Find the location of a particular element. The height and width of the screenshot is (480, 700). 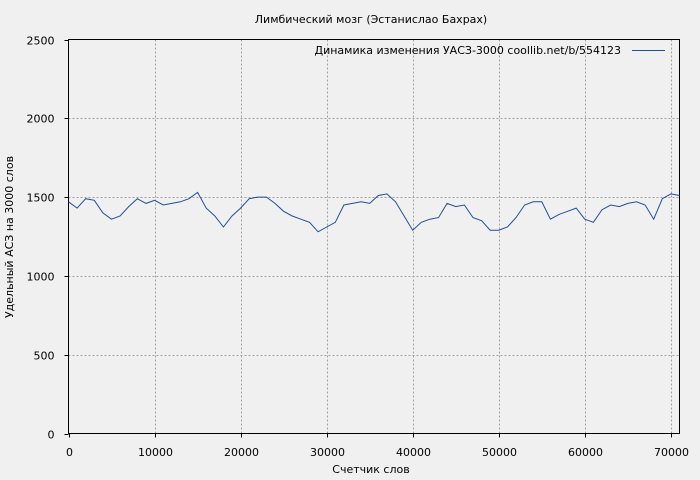

x-tick-label: 50000 is located at coordinates (499, 452).